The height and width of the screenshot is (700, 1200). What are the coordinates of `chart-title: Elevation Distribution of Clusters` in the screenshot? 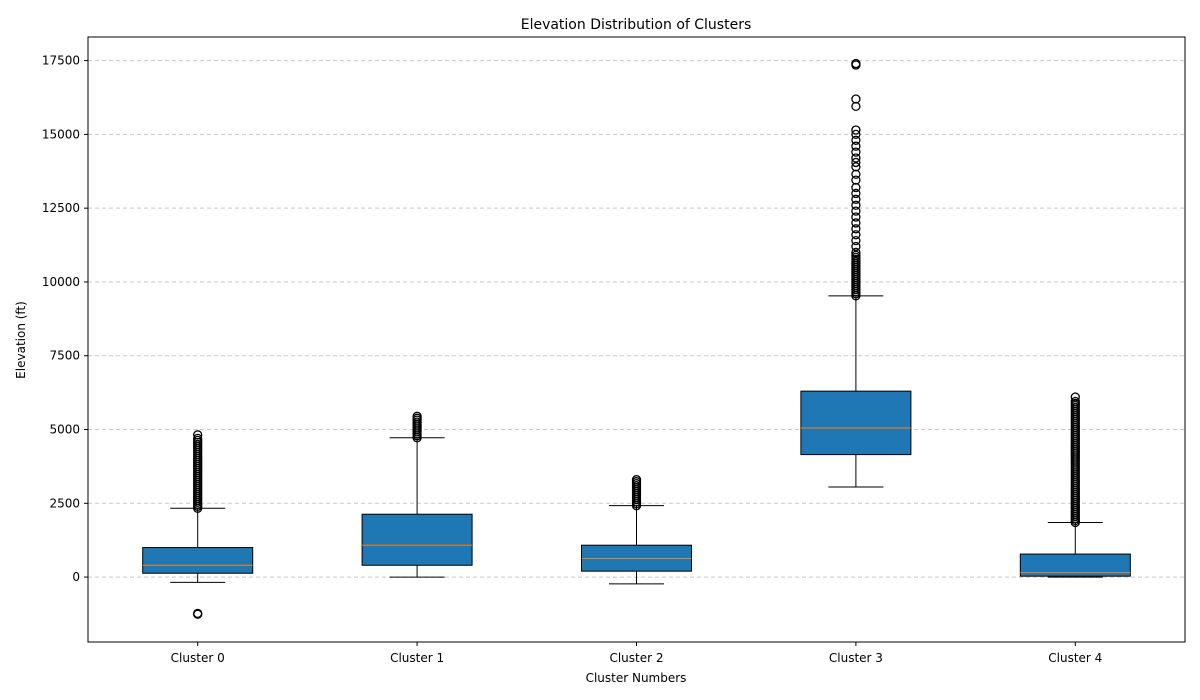 It's located at (636, 25).